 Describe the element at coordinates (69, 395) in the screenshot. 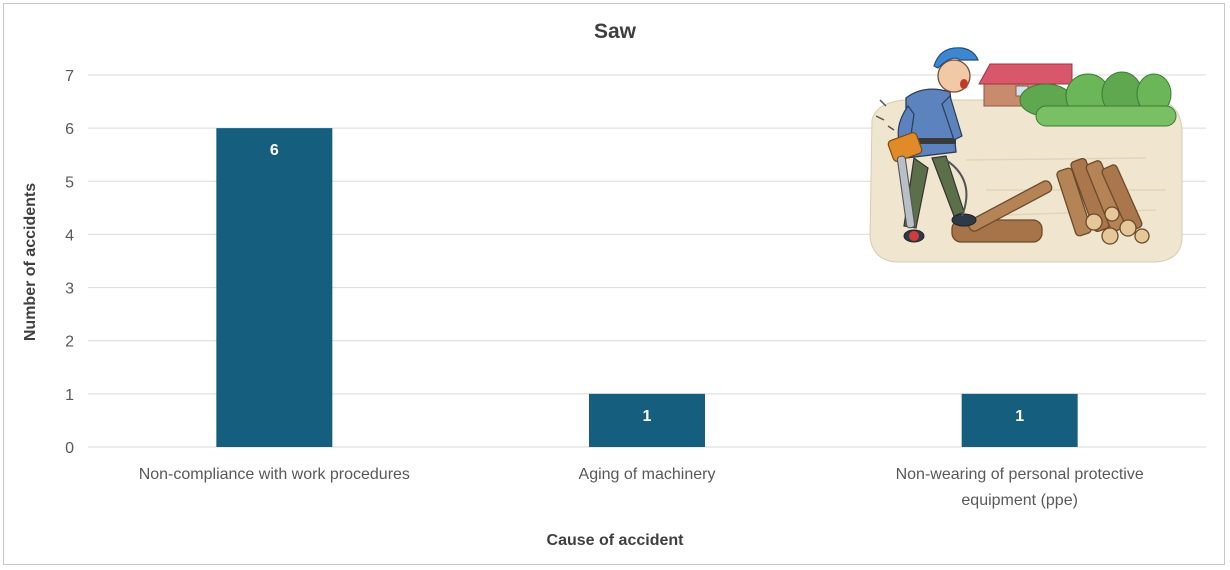

I see `y-tick-label: 1` at that location.